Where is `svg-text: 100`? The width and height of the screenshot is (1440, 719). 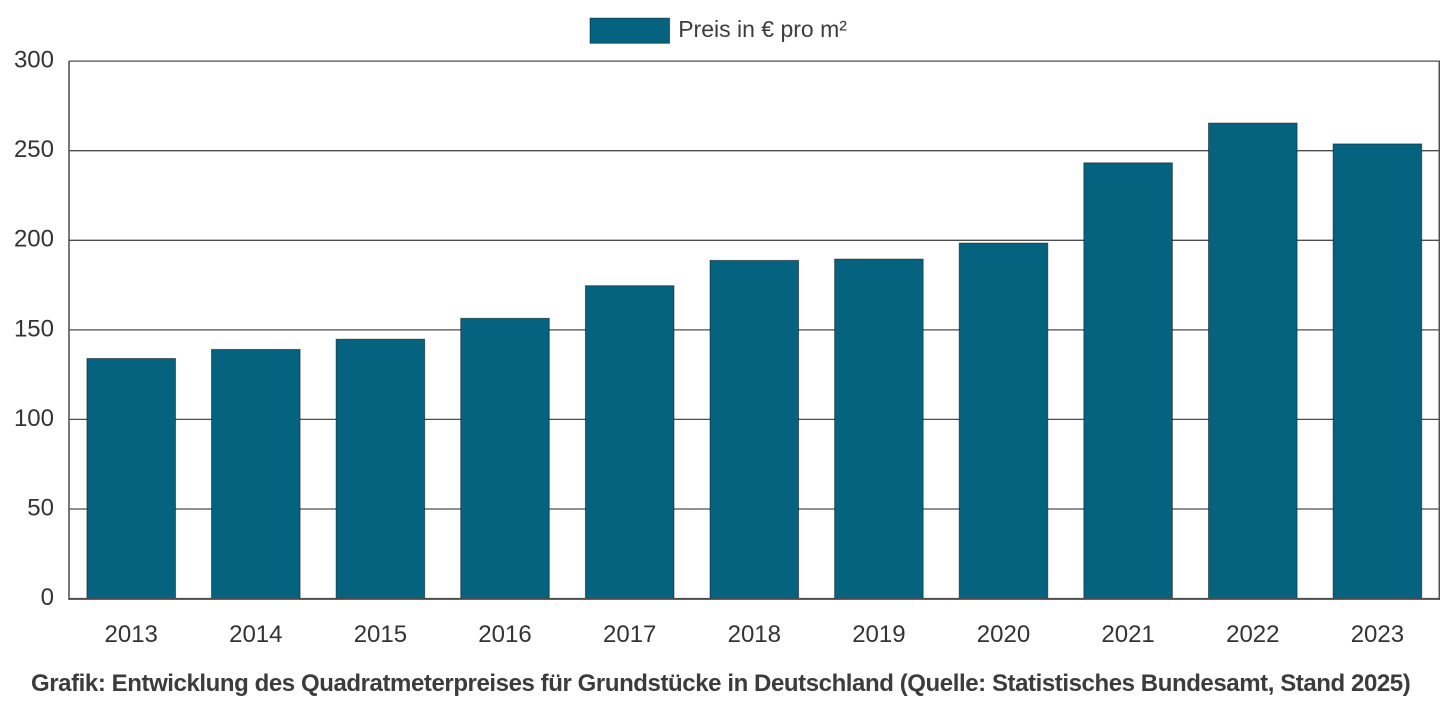 svg-text: 100 is located at coordinates (34, 418).